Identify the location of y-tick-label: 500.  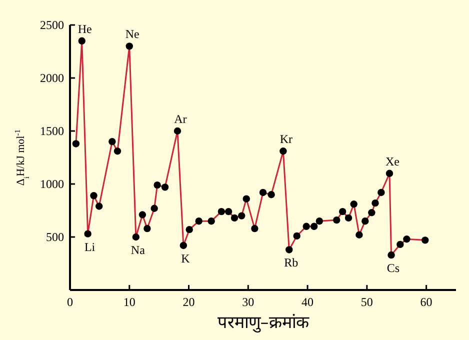
(55, 237).